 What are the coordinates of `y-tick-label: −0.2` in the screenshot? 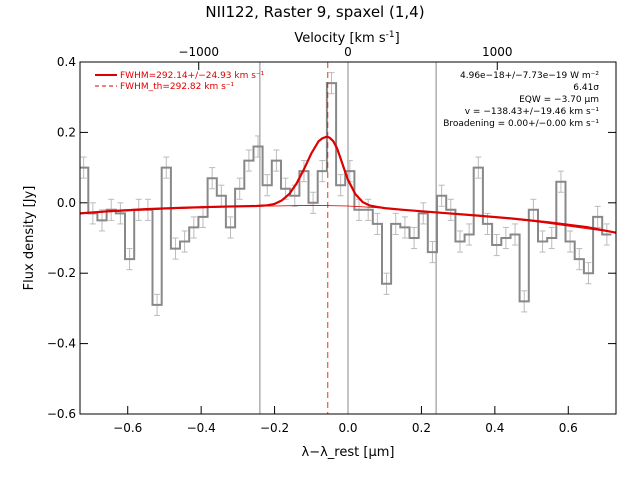 It's located at (61, 273).